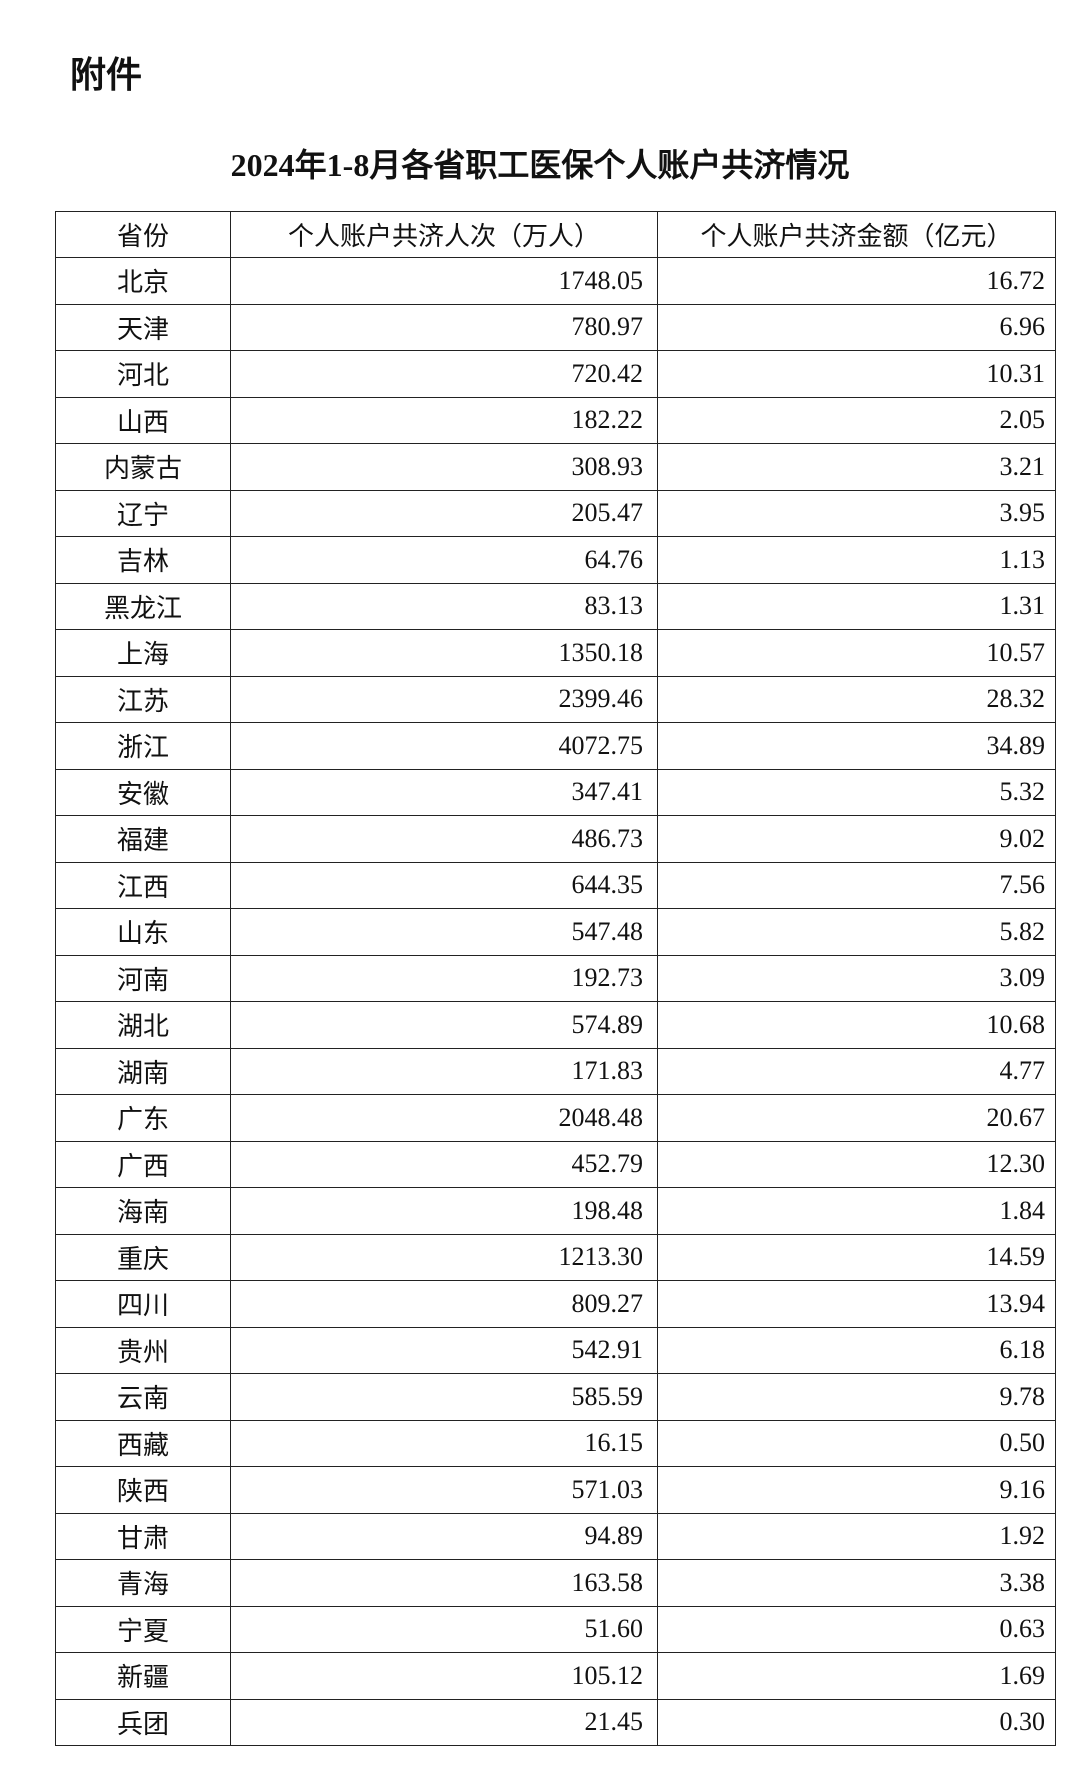 The width and height of the screenshot is (1080, 1782). Describe the element at coordinates (143, 1536) in the screenshot. I see `cell-province: 甘肃` at that location.